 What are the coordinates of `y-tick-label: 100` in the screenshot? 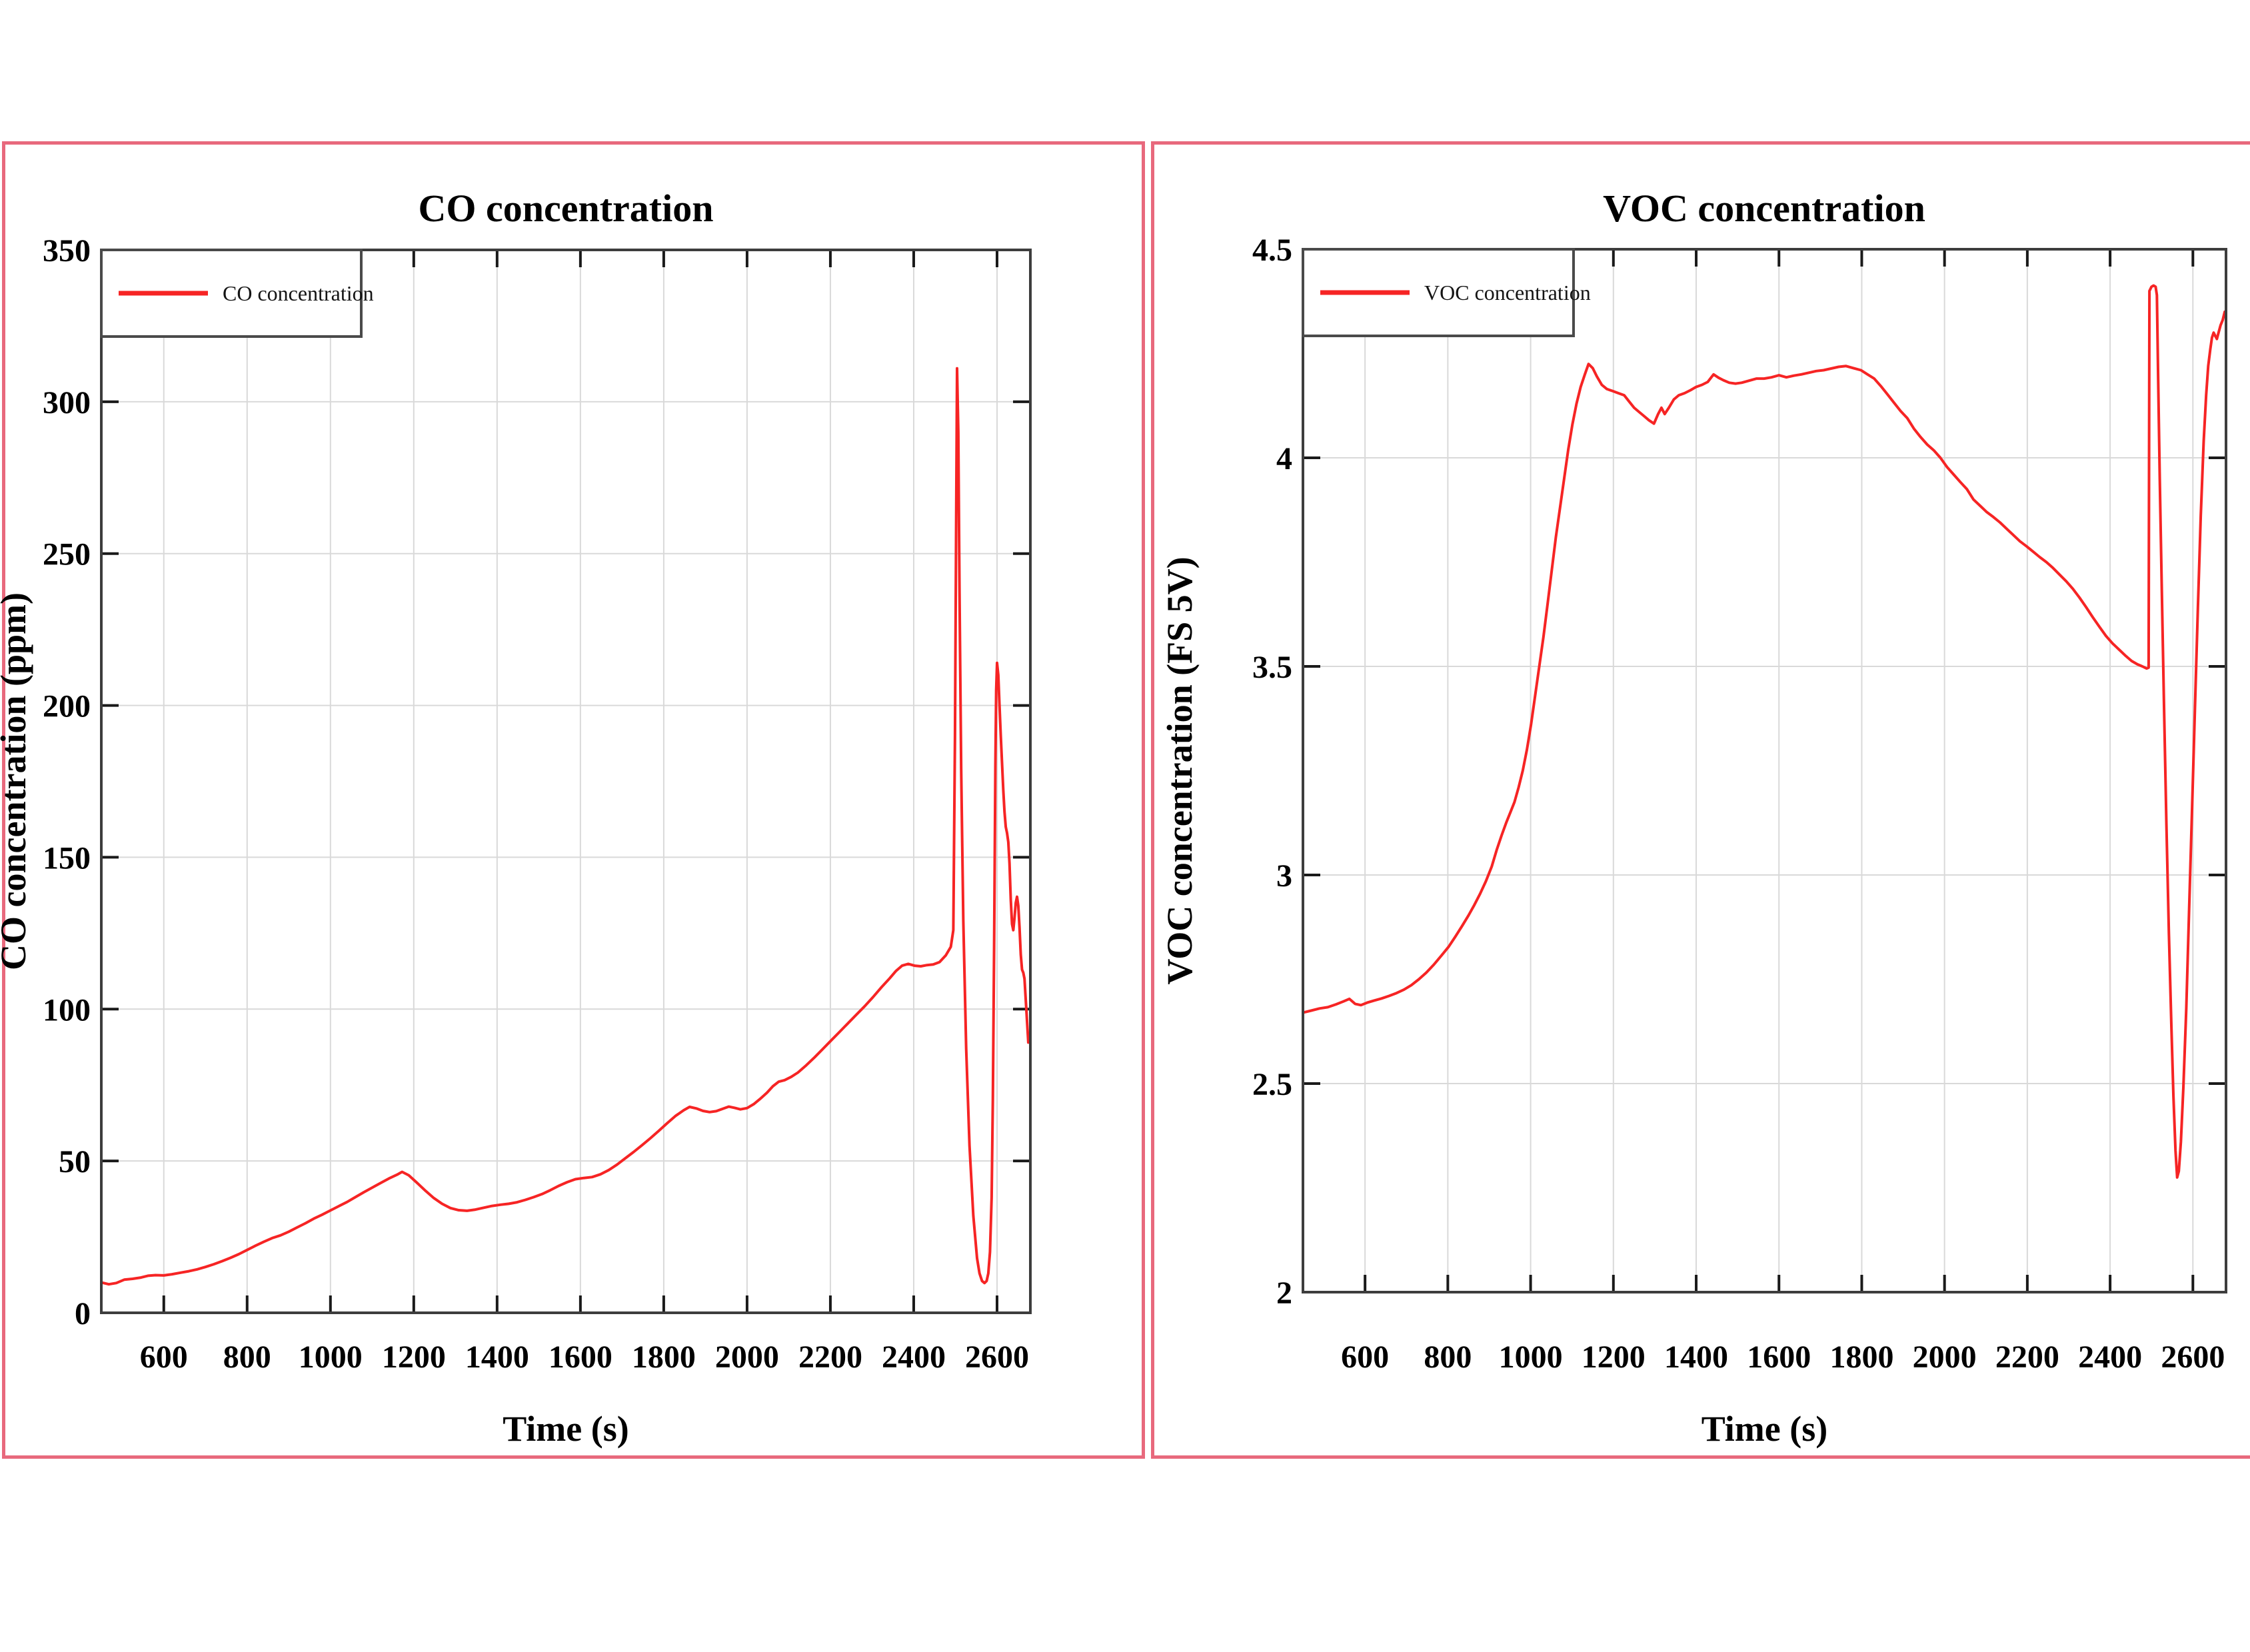 It's located at (67, 1010).